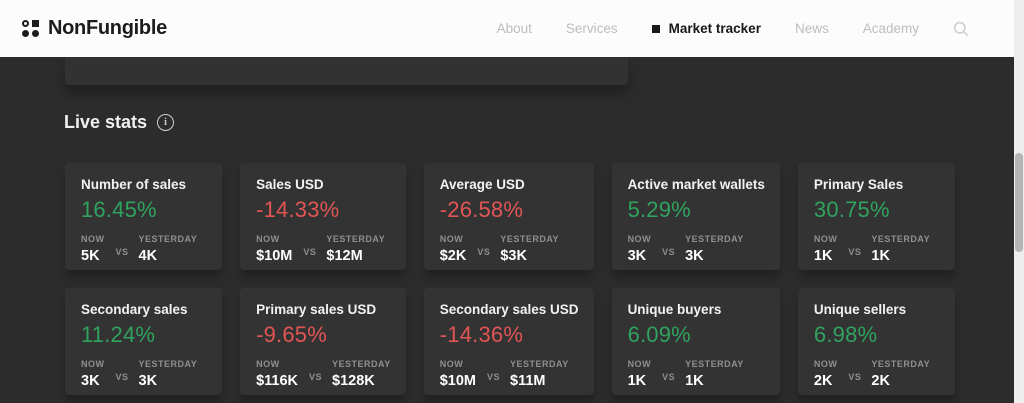 This screenshot has height=403, width=1024. I want to click on now-column: NOW 2K, so click(826, 374).